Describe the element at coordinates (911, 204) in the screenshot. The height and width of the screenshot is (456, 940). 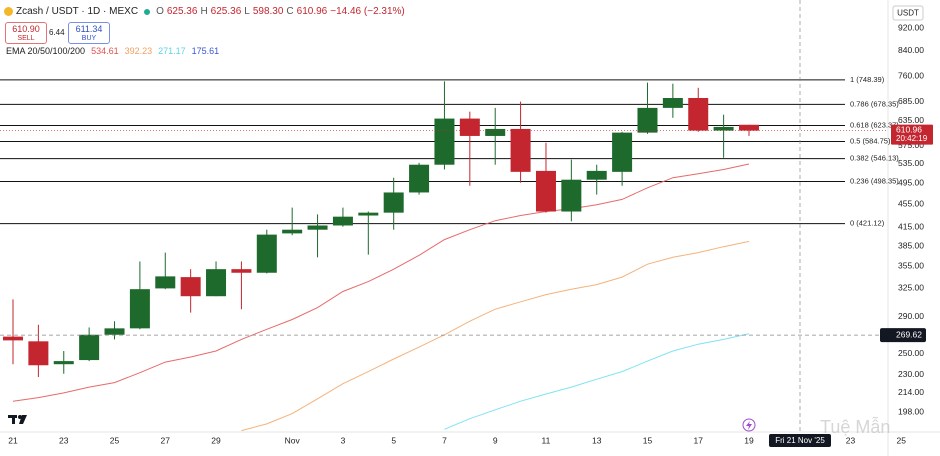
I see `y-tick-label: 455.00` at that location.